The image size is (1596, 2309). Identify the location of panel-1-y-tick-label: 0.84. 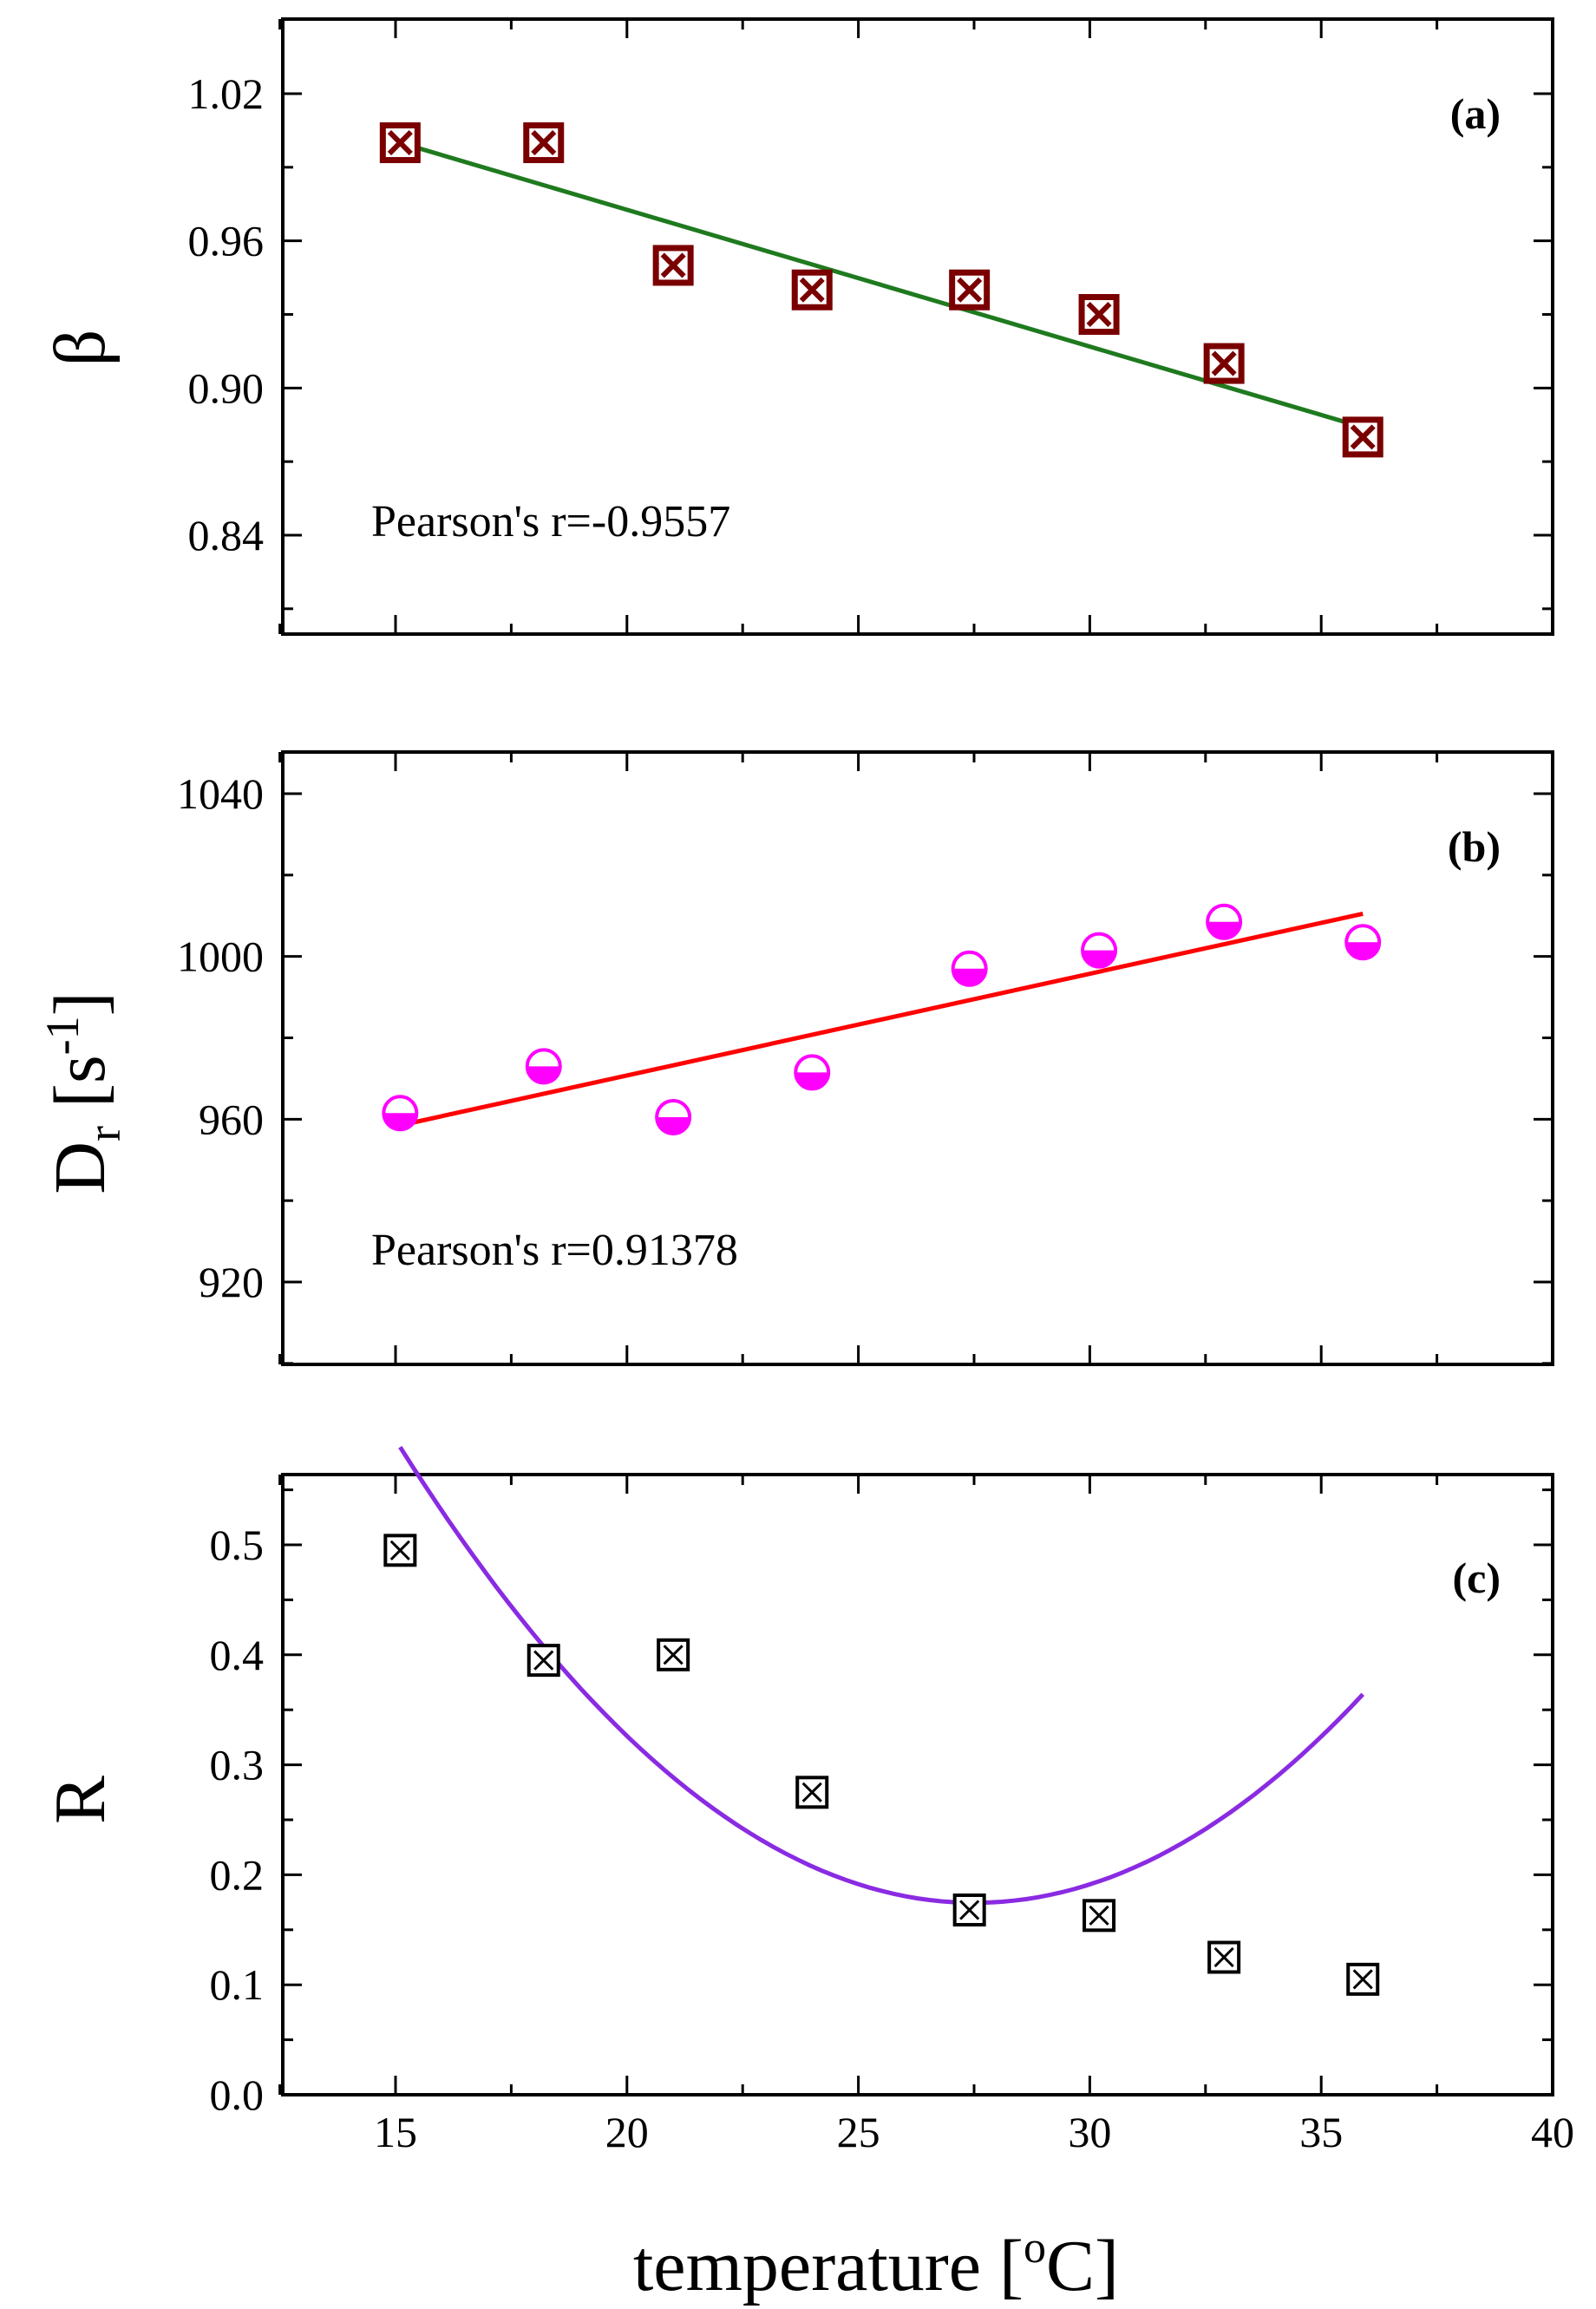
(226, 535).